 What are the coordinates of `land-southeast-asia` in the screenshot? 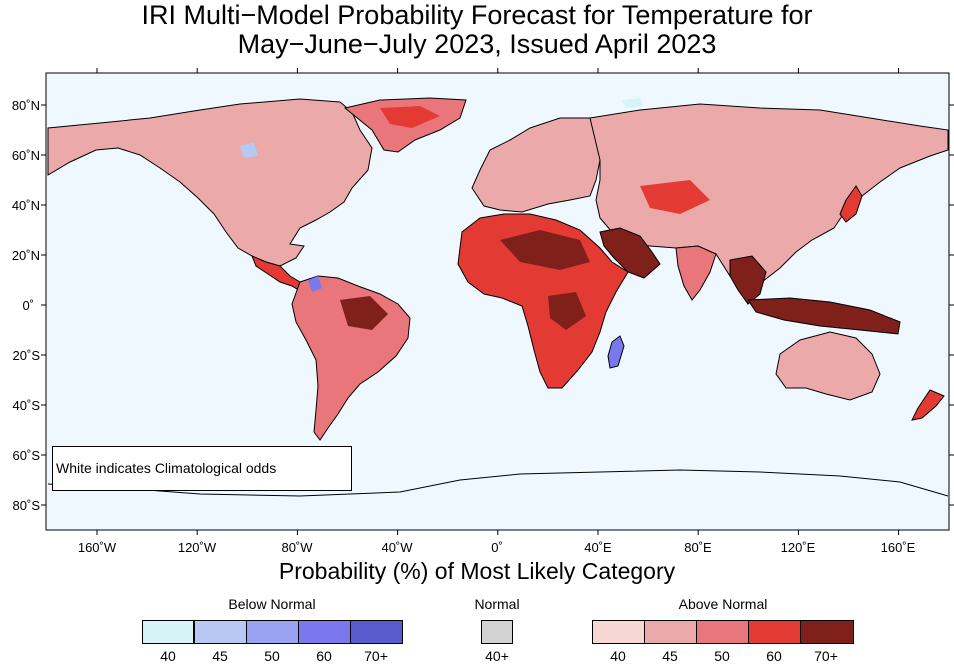 It's located at (748, 280).